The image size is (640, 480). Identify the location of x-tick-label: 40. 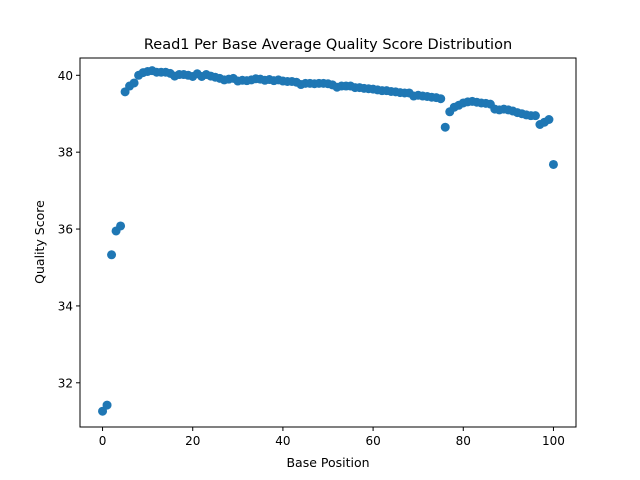
(282, 441).